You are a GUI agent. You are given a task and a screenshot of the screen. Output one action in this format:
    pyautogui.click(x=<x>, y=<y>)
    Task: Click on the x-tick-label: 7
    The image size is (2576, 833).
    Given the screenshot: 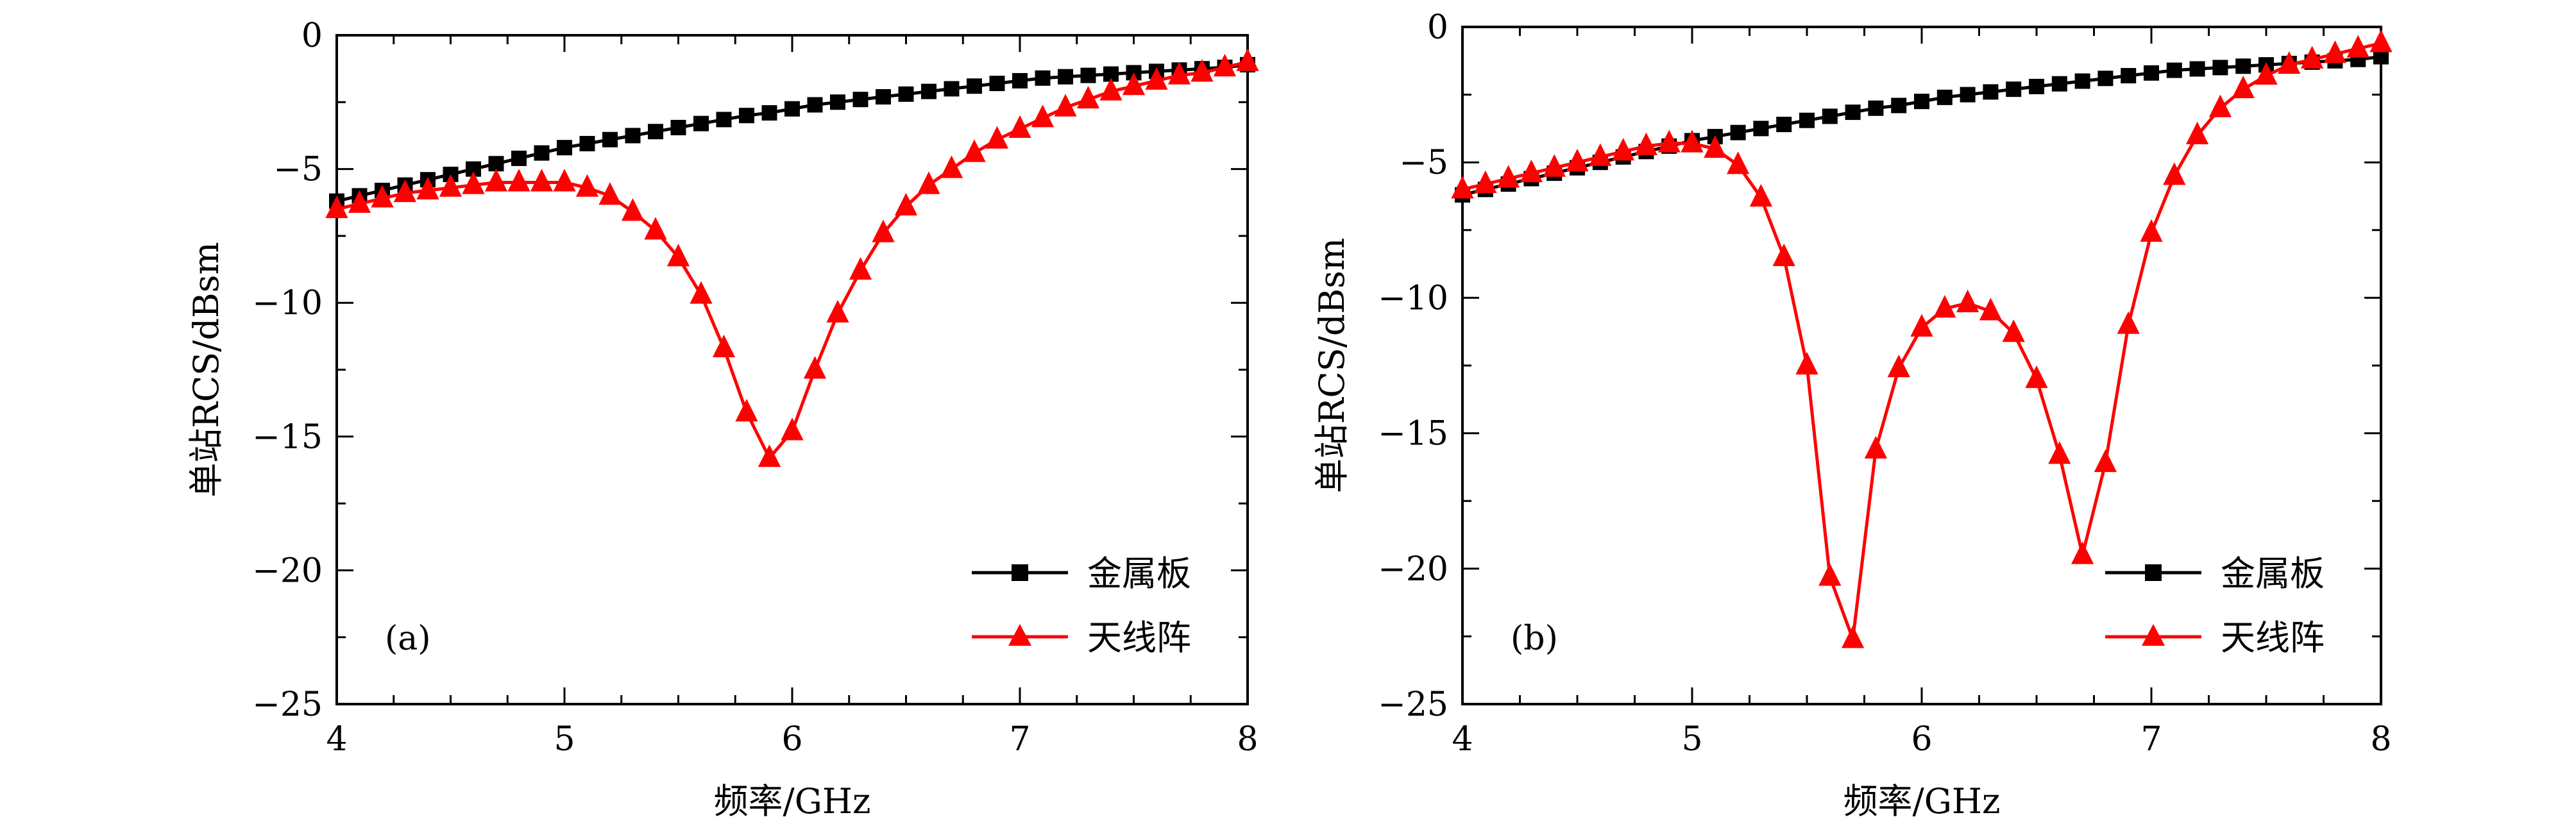 What is the action you would take?
    pyautogui.click(x=1019, y=739)
    